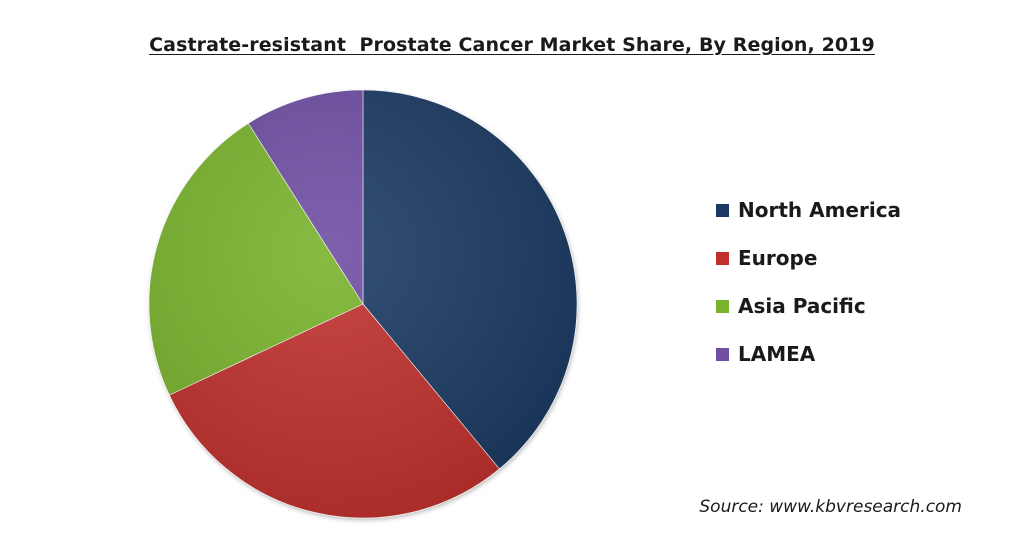  What do you see at coordinates (777, 354) in the screenshot?
I see `legend-label: LAMEA` at bounding box center [777, 354].